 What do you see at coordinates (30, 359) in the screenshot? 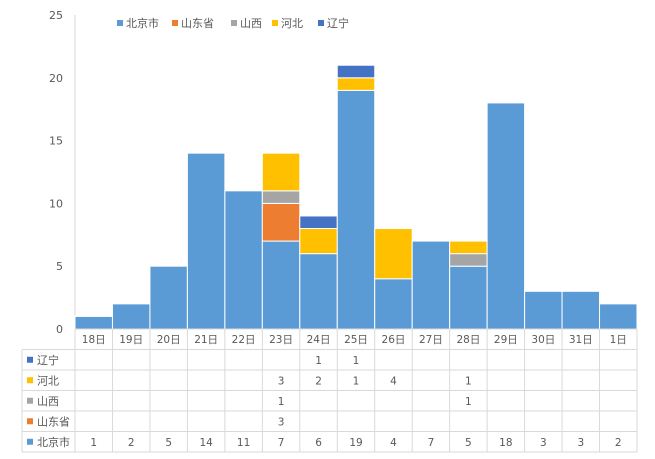
I see `table-row-swatch-辽宁` at bounding box center [30, 359].